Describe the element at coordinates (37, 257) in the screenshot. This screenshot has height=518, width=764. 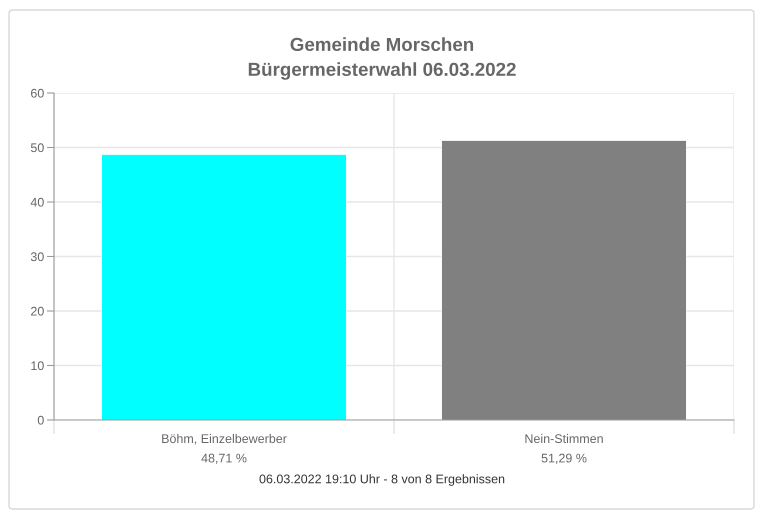
I see `y-tick-label: 30` at that location.